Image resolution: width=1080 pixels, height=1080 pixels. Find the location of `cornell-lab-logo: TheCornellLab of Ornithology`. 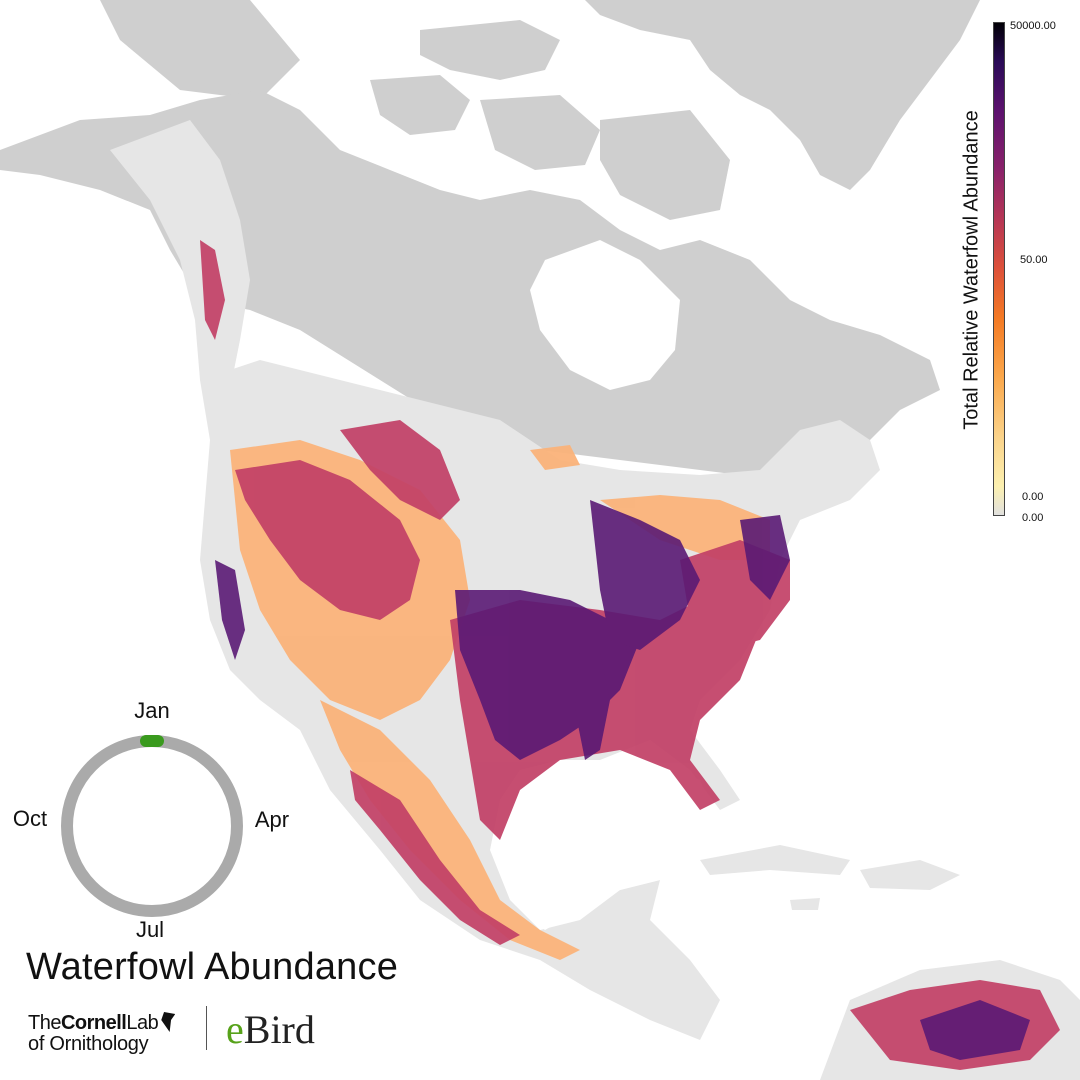

cornell-lab-logo: TheCornellLab of Ornithology is located at coordinates (102, 1034).